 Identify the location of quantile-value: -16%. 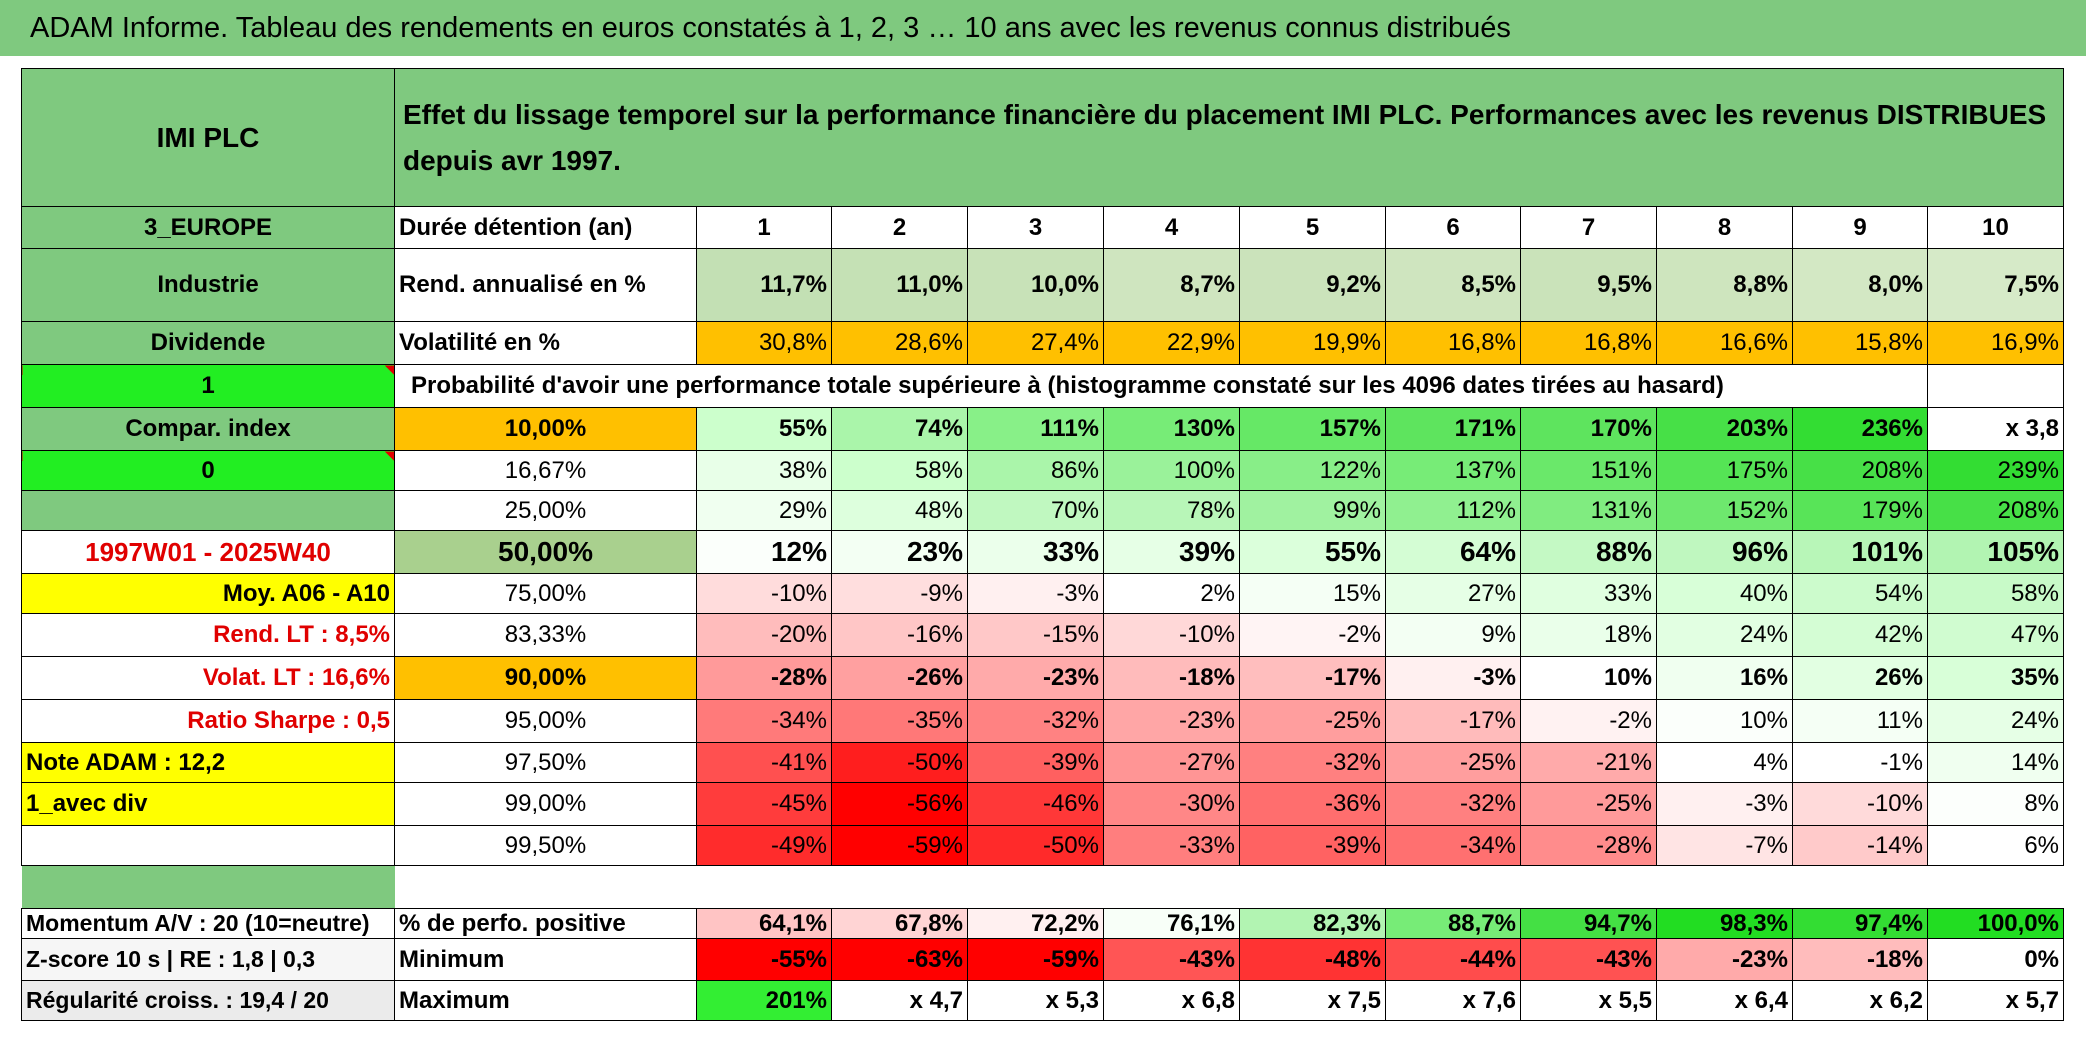
(899, 635).